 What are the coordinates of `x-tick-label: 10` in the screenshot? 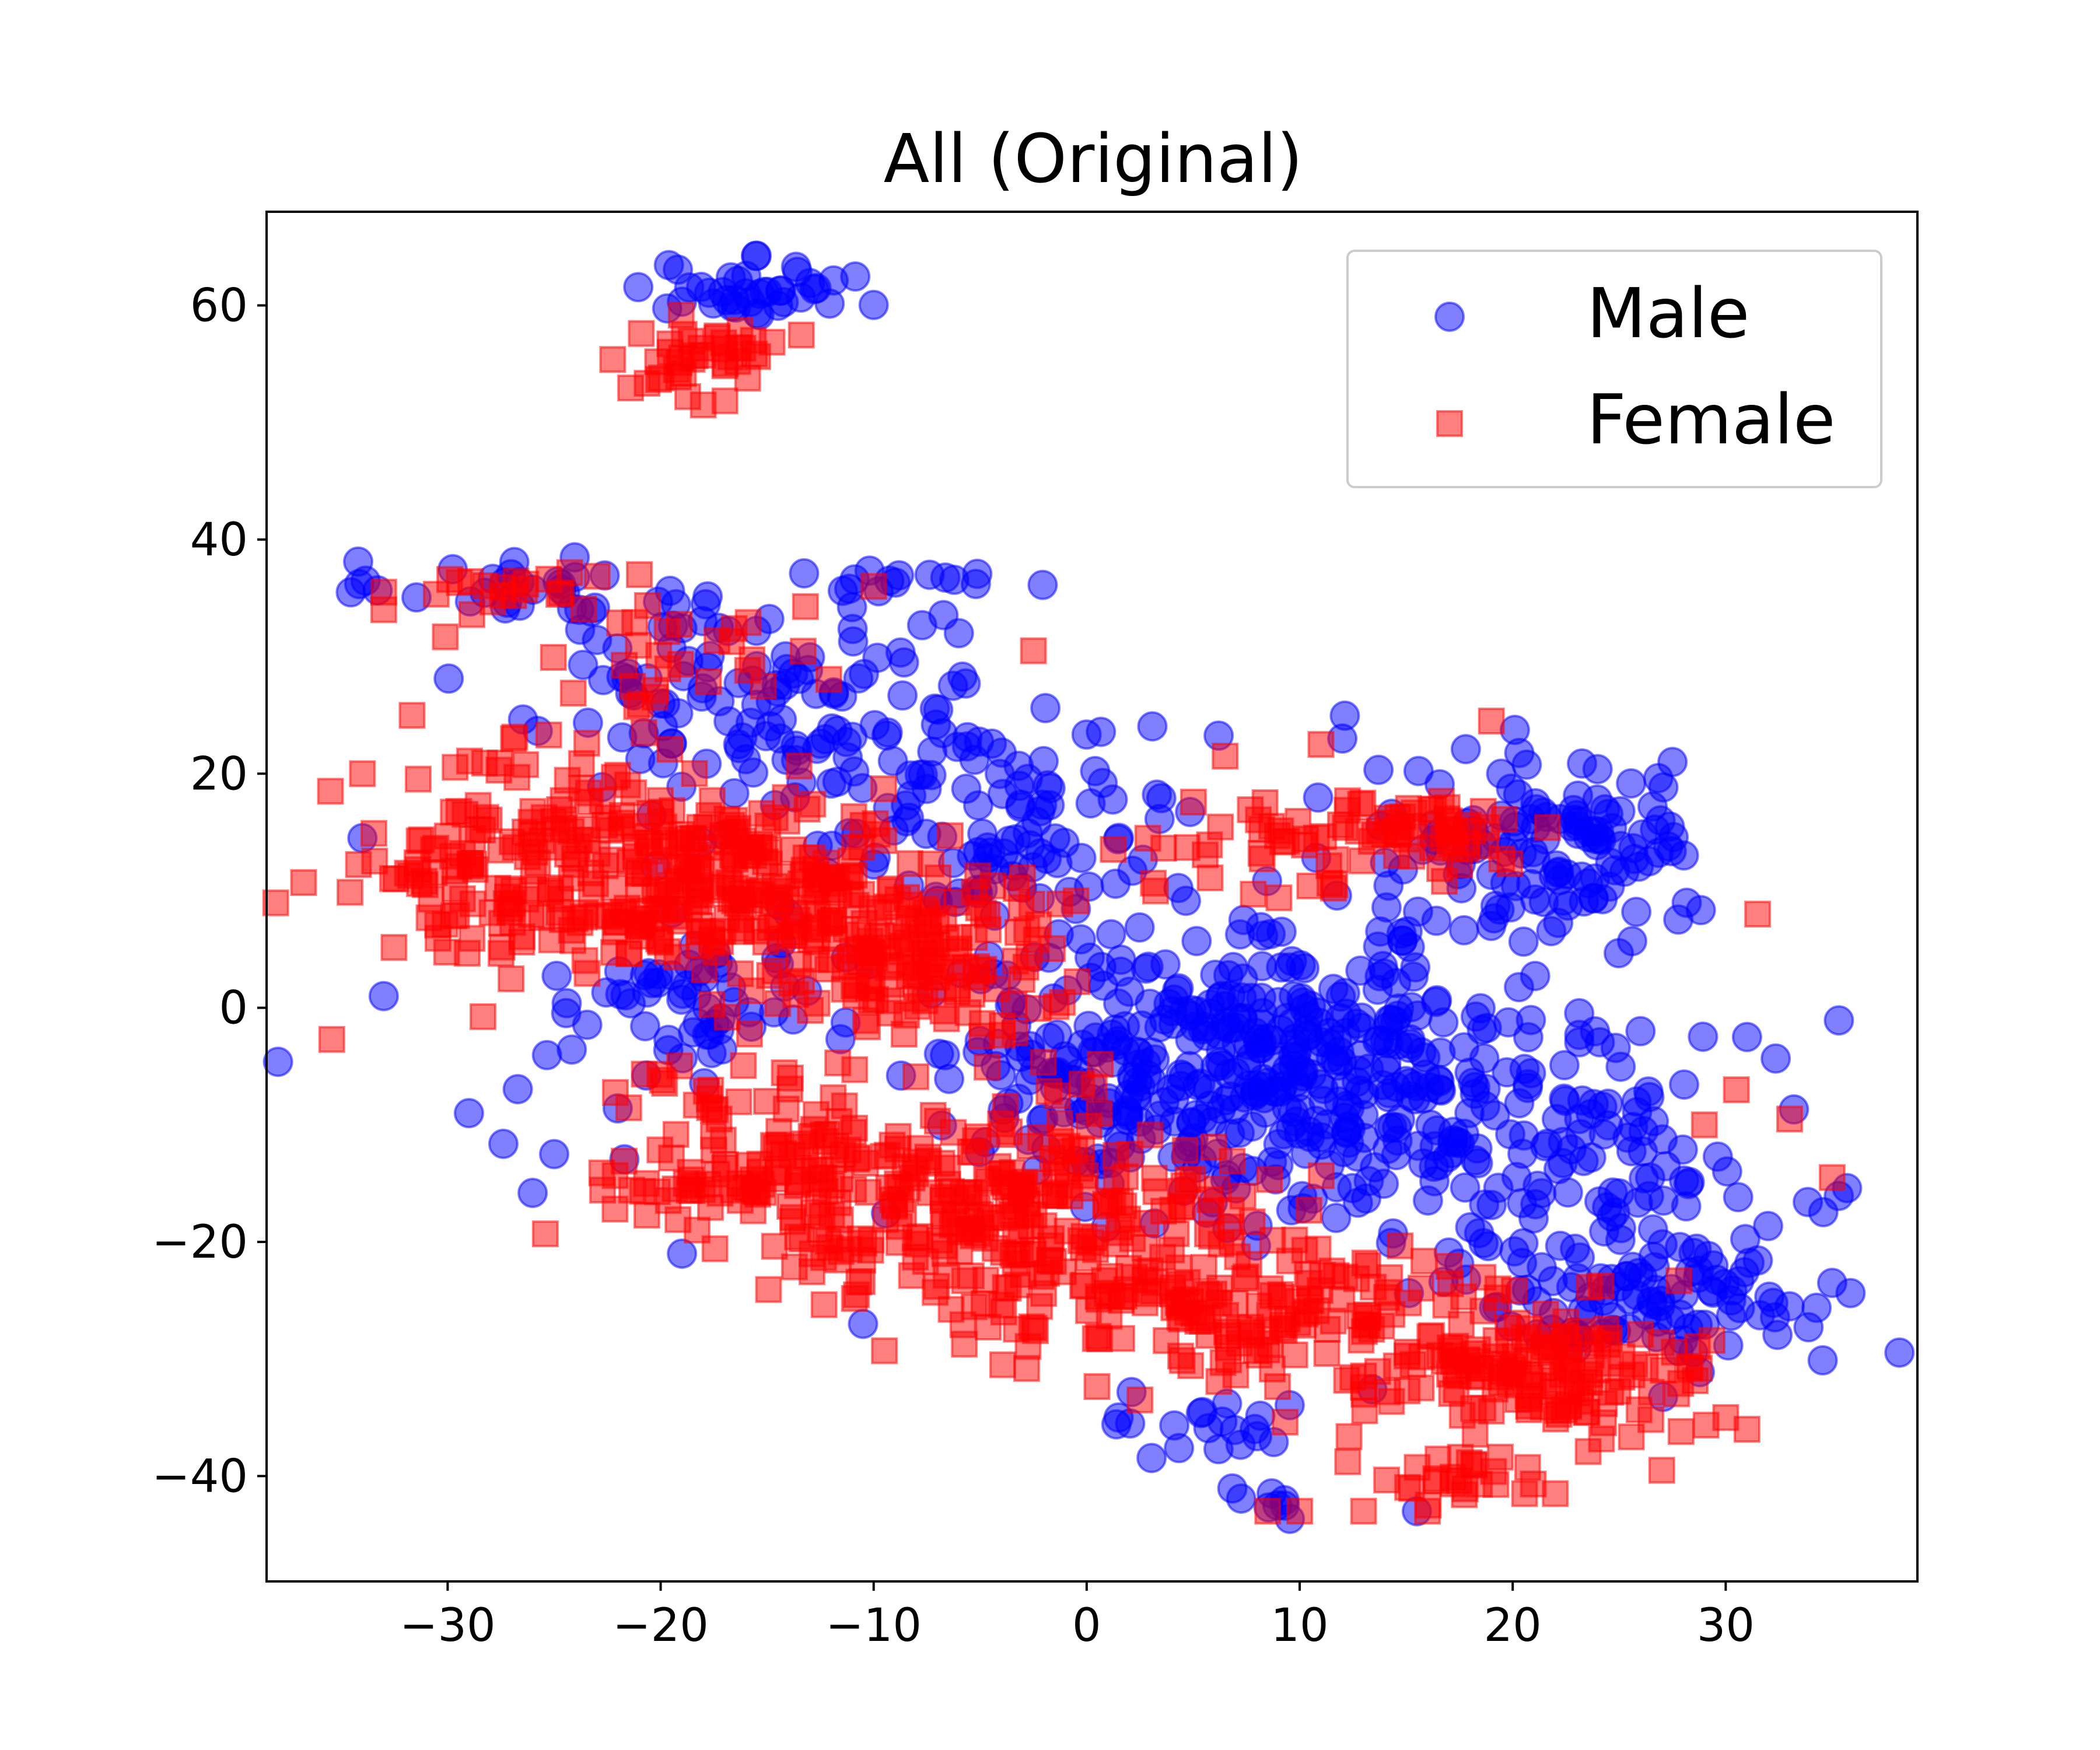 It's located at (1299, 1626).